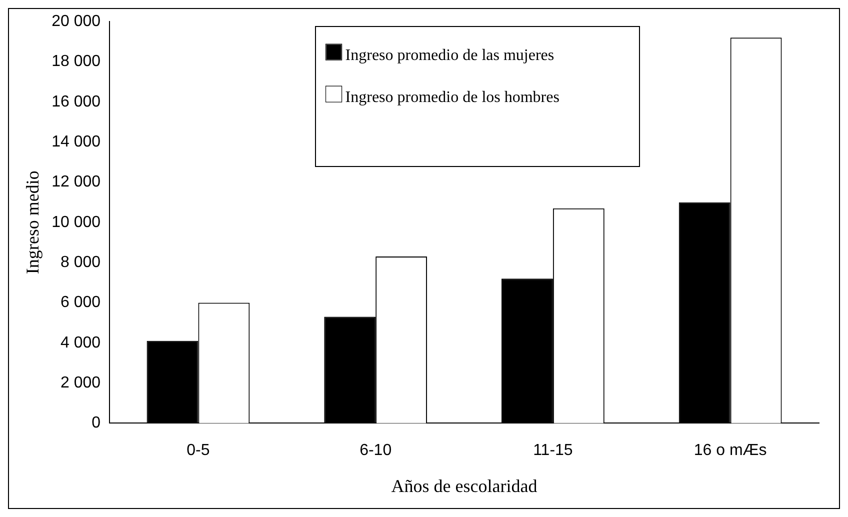  Describe the element at coordinates (452, 97) in the screenshot. I see `legend-label: Ingreso promedio de los hombres` at that location.